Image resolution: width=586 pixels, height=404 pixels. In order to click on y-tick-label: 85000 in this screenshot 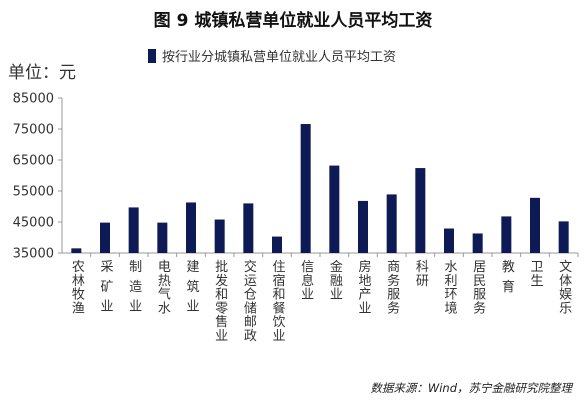, I will do `click(33, 99)`.